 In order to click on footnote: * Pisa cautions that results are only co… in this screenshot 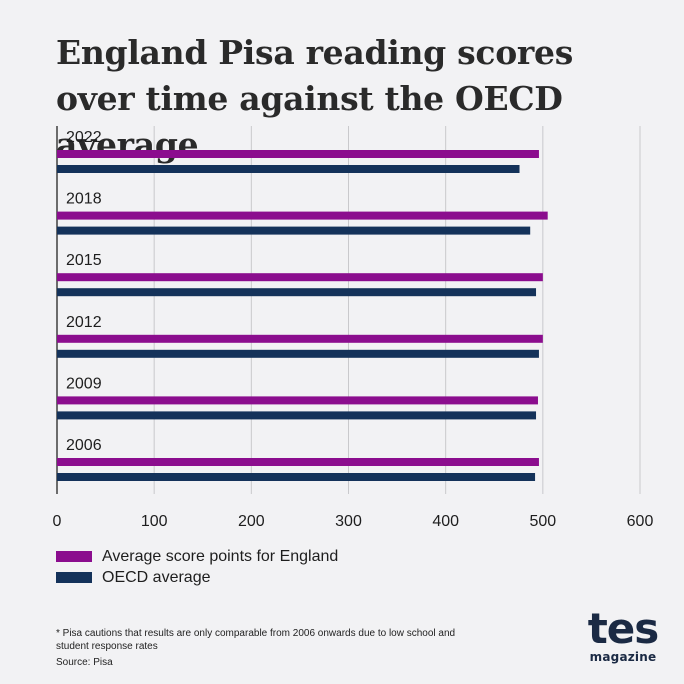, I will do `click(256, 640)`.